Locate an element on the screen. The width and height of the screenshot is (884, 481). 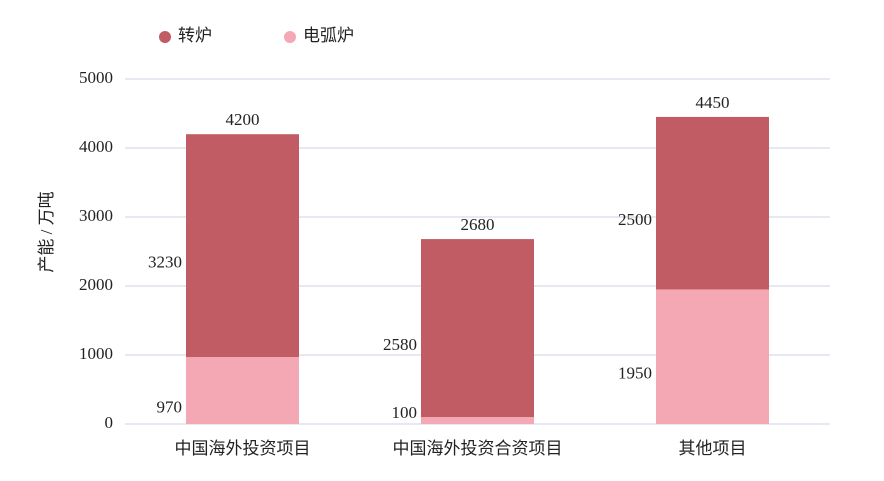
value-label: 3230 is located at coordinates (165, 262).